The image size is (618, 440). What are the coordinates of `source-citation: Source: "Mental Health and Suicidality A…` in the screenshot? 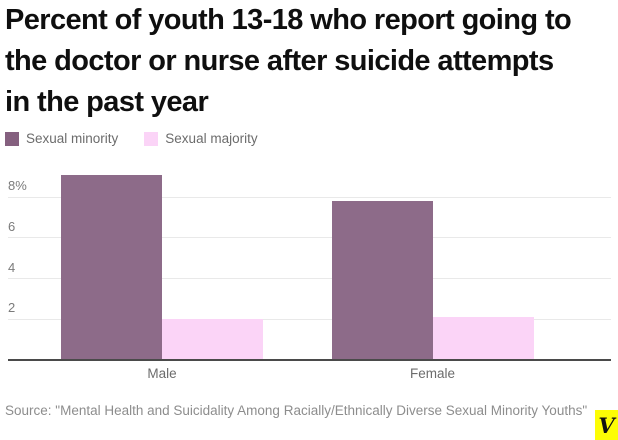 It's located at (296, 410).